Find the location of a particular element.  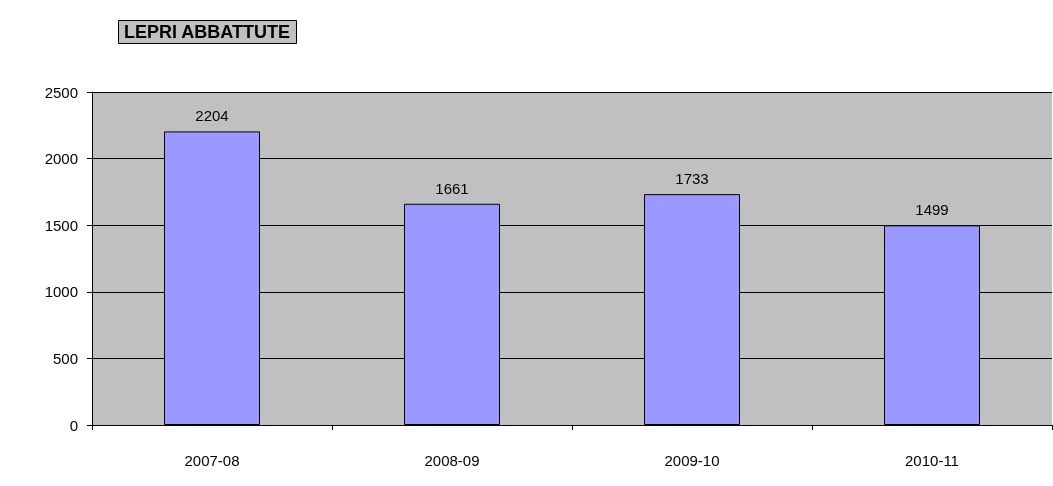

data-label: 2204 is located at coordinates (212, 116).